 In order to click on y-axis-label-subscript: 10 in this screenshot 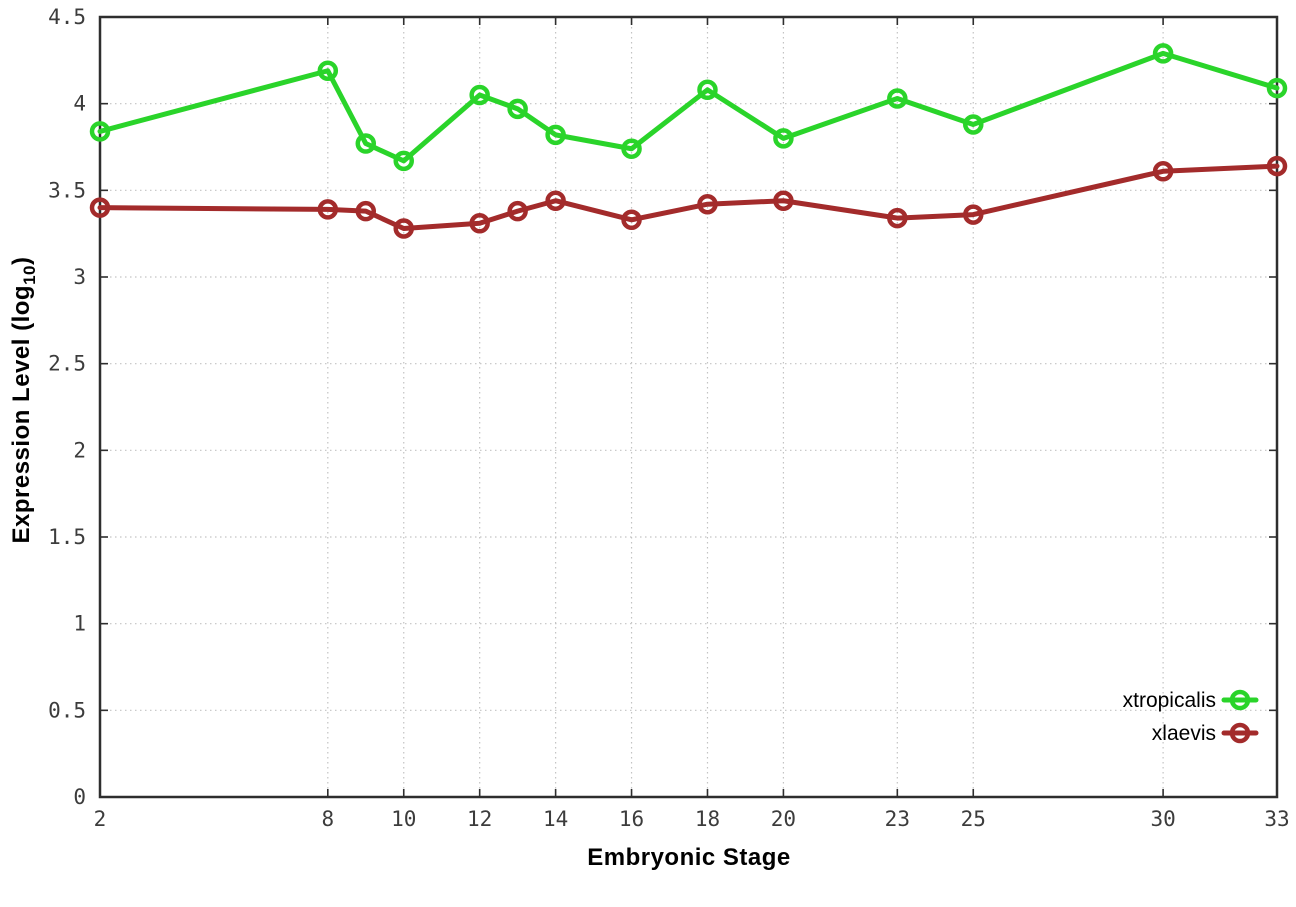, I will do `click(29, 275)`.